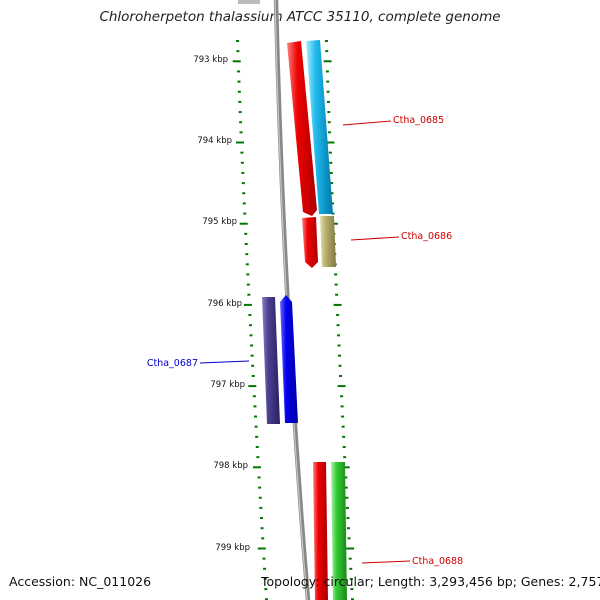 The height and width of the screenshot is (600, 600). I want to click on gene-feature-red-middle, so click(310, 242).